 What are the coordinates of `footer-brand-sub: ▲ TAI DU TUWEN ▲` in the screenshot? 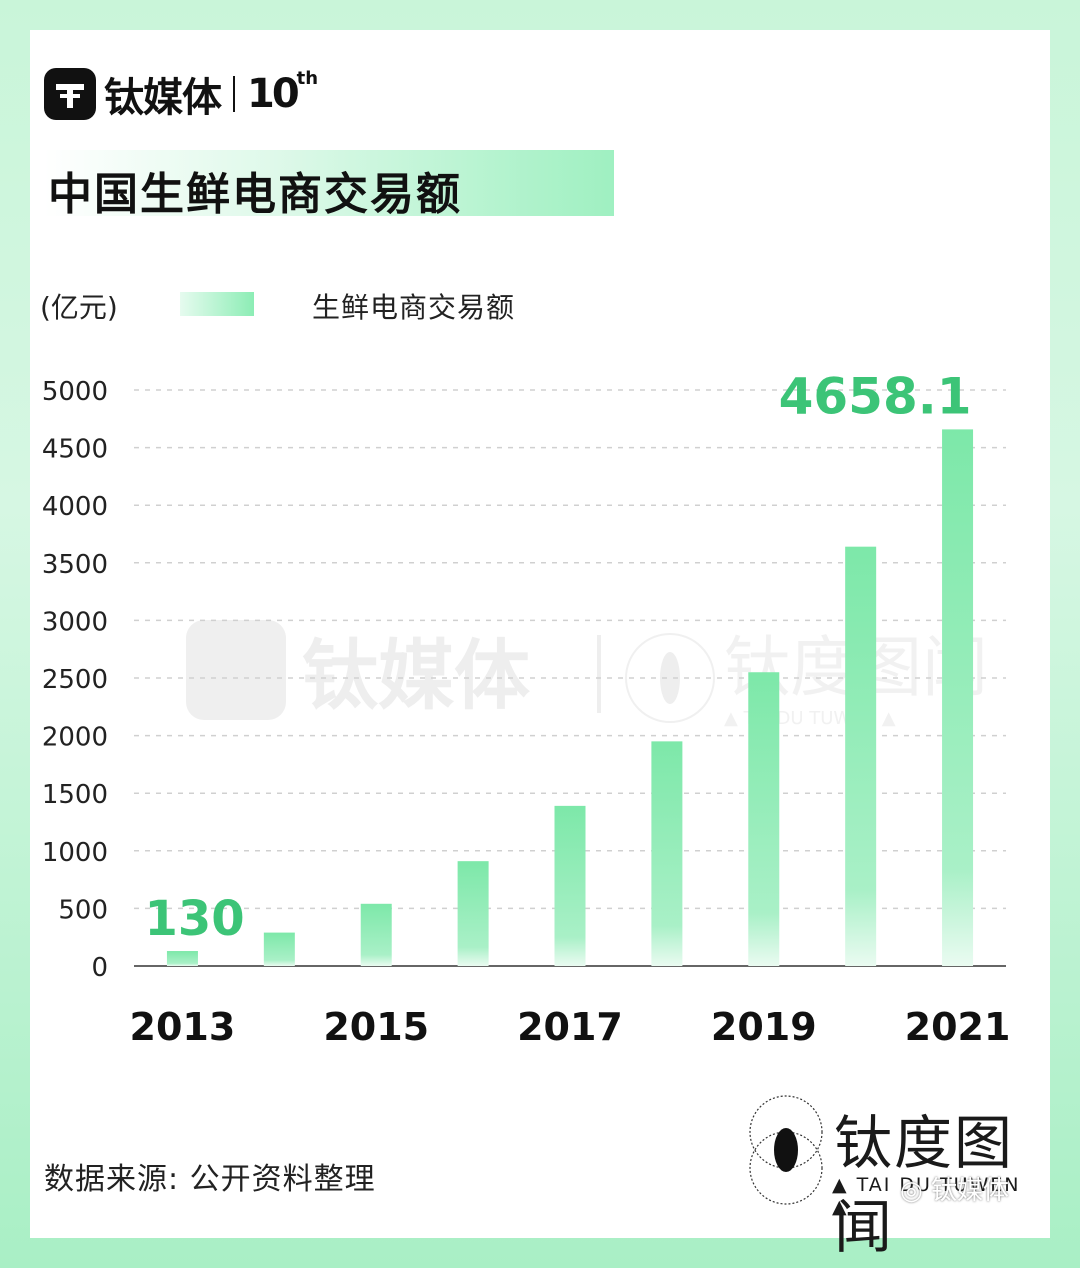 It's located at (926, 1196).